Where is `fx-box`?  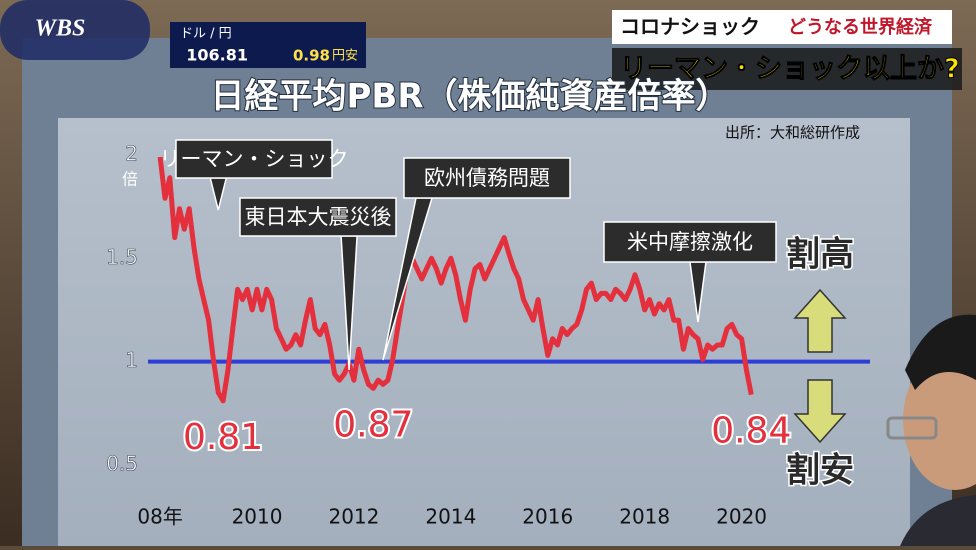 fx-box is located at coordinates (268, 45).